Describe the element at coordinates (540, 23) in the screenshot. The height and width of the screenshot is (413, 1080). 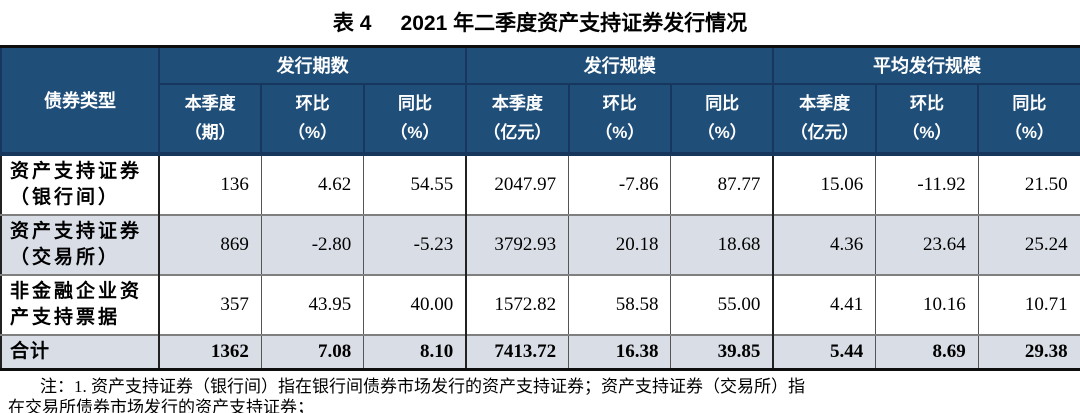
I see `table-title: 表 4 2021 年二季度资产支持证券发行情况` at that location.